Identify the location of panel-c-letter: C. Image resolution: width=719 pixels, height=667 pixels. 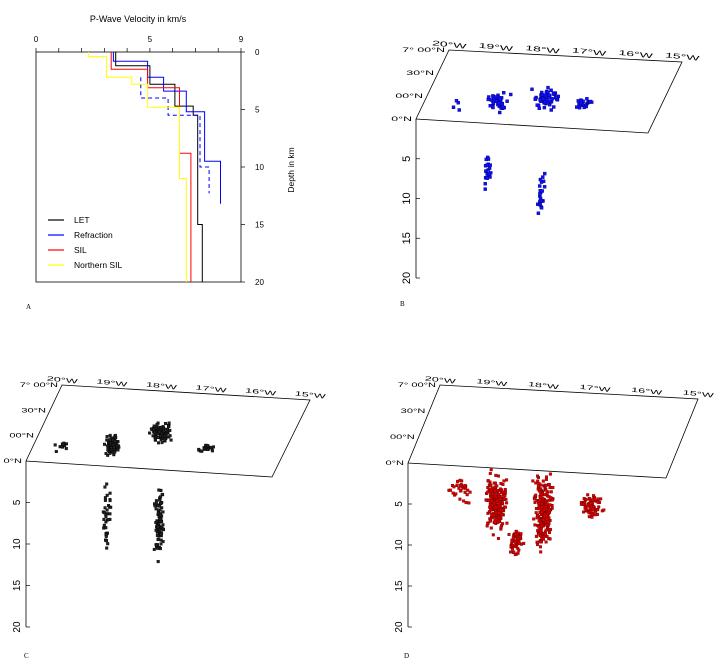
(26, 656).